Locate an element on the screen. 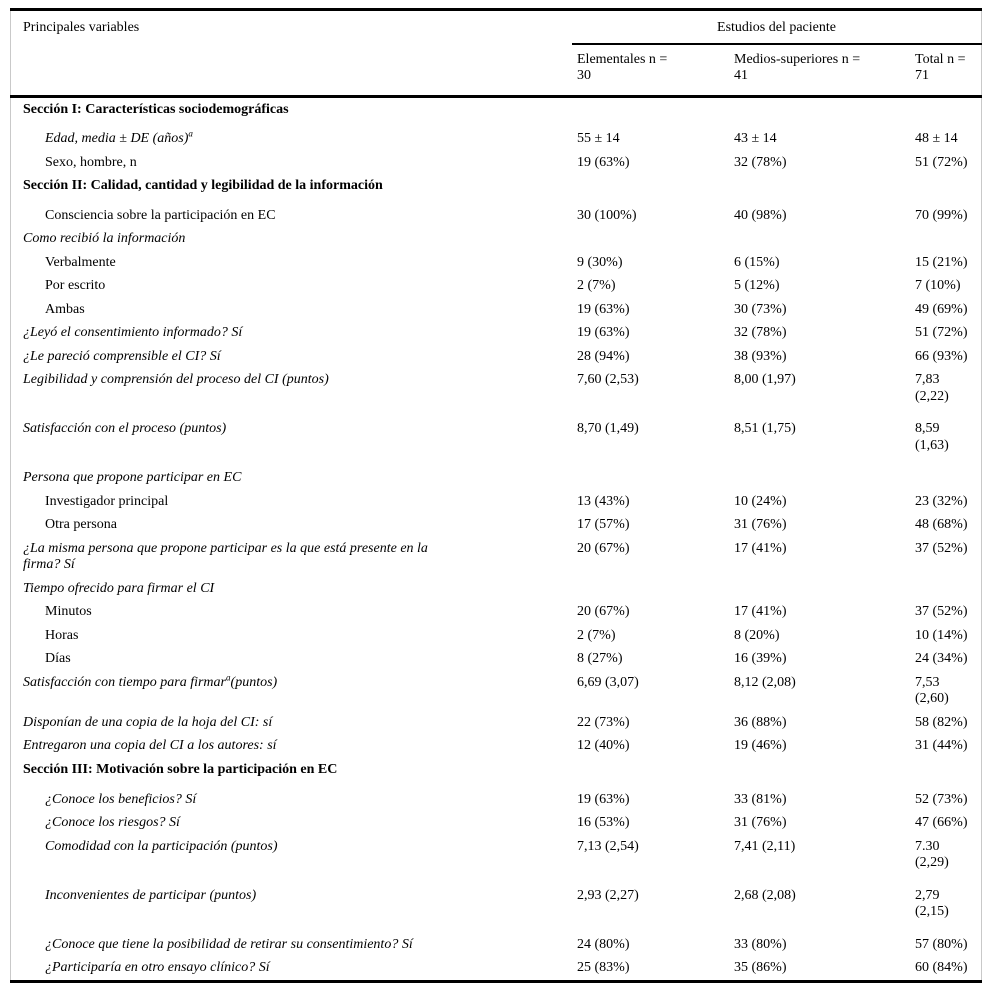 The width and height of the screenshot is (992, 983). value-cell: 8 (20%) is located at coordinates (757, 635).